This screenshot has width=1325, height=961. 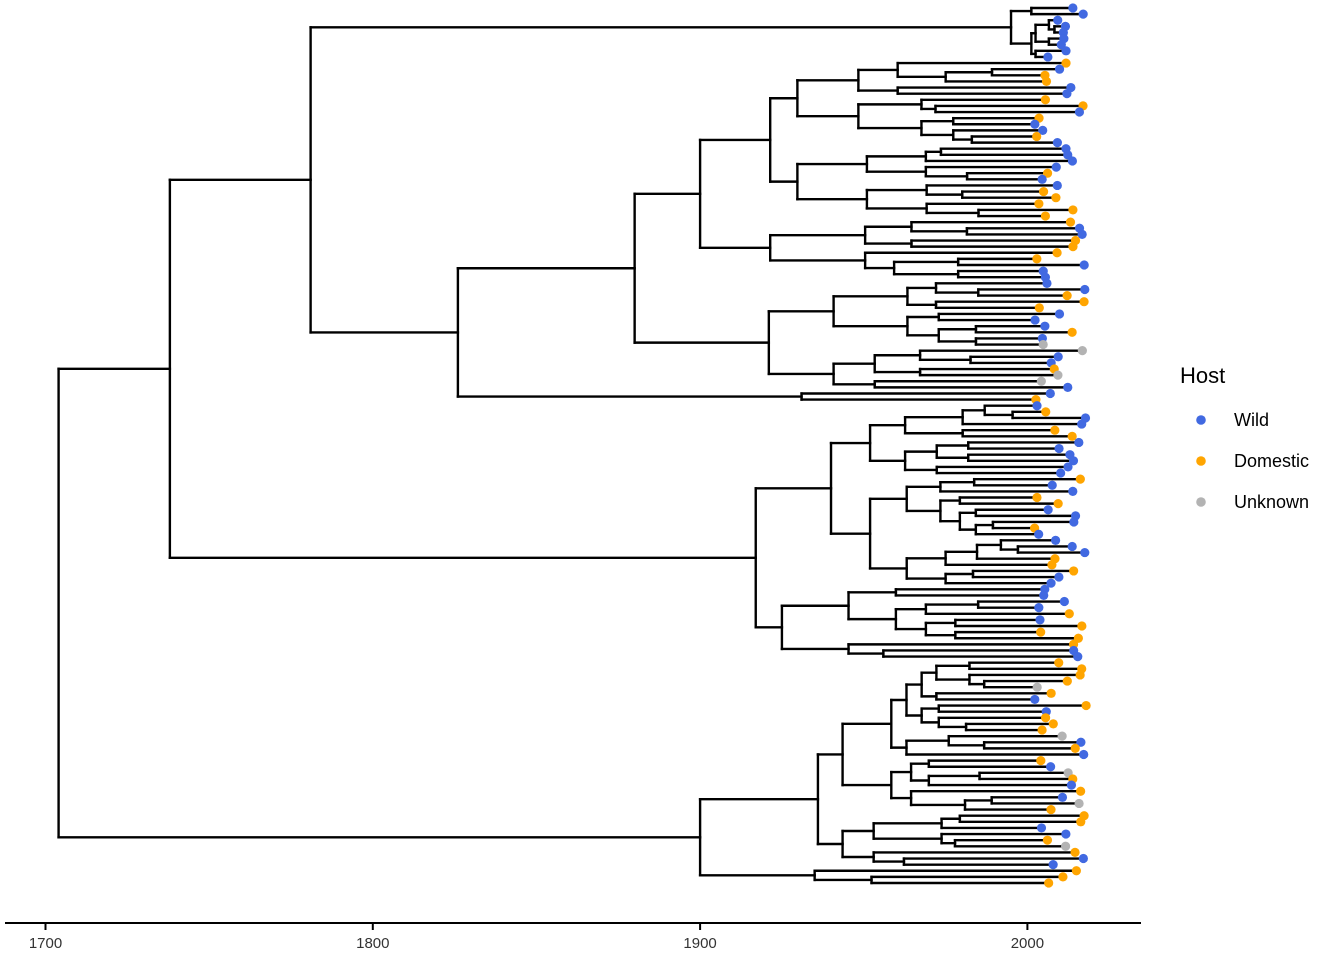 What do you see at coordinates (1244, 437) in the screenshot?
I see `host-legend: Host Wild Domestic Unknown` at bounding box center [1244, 437].